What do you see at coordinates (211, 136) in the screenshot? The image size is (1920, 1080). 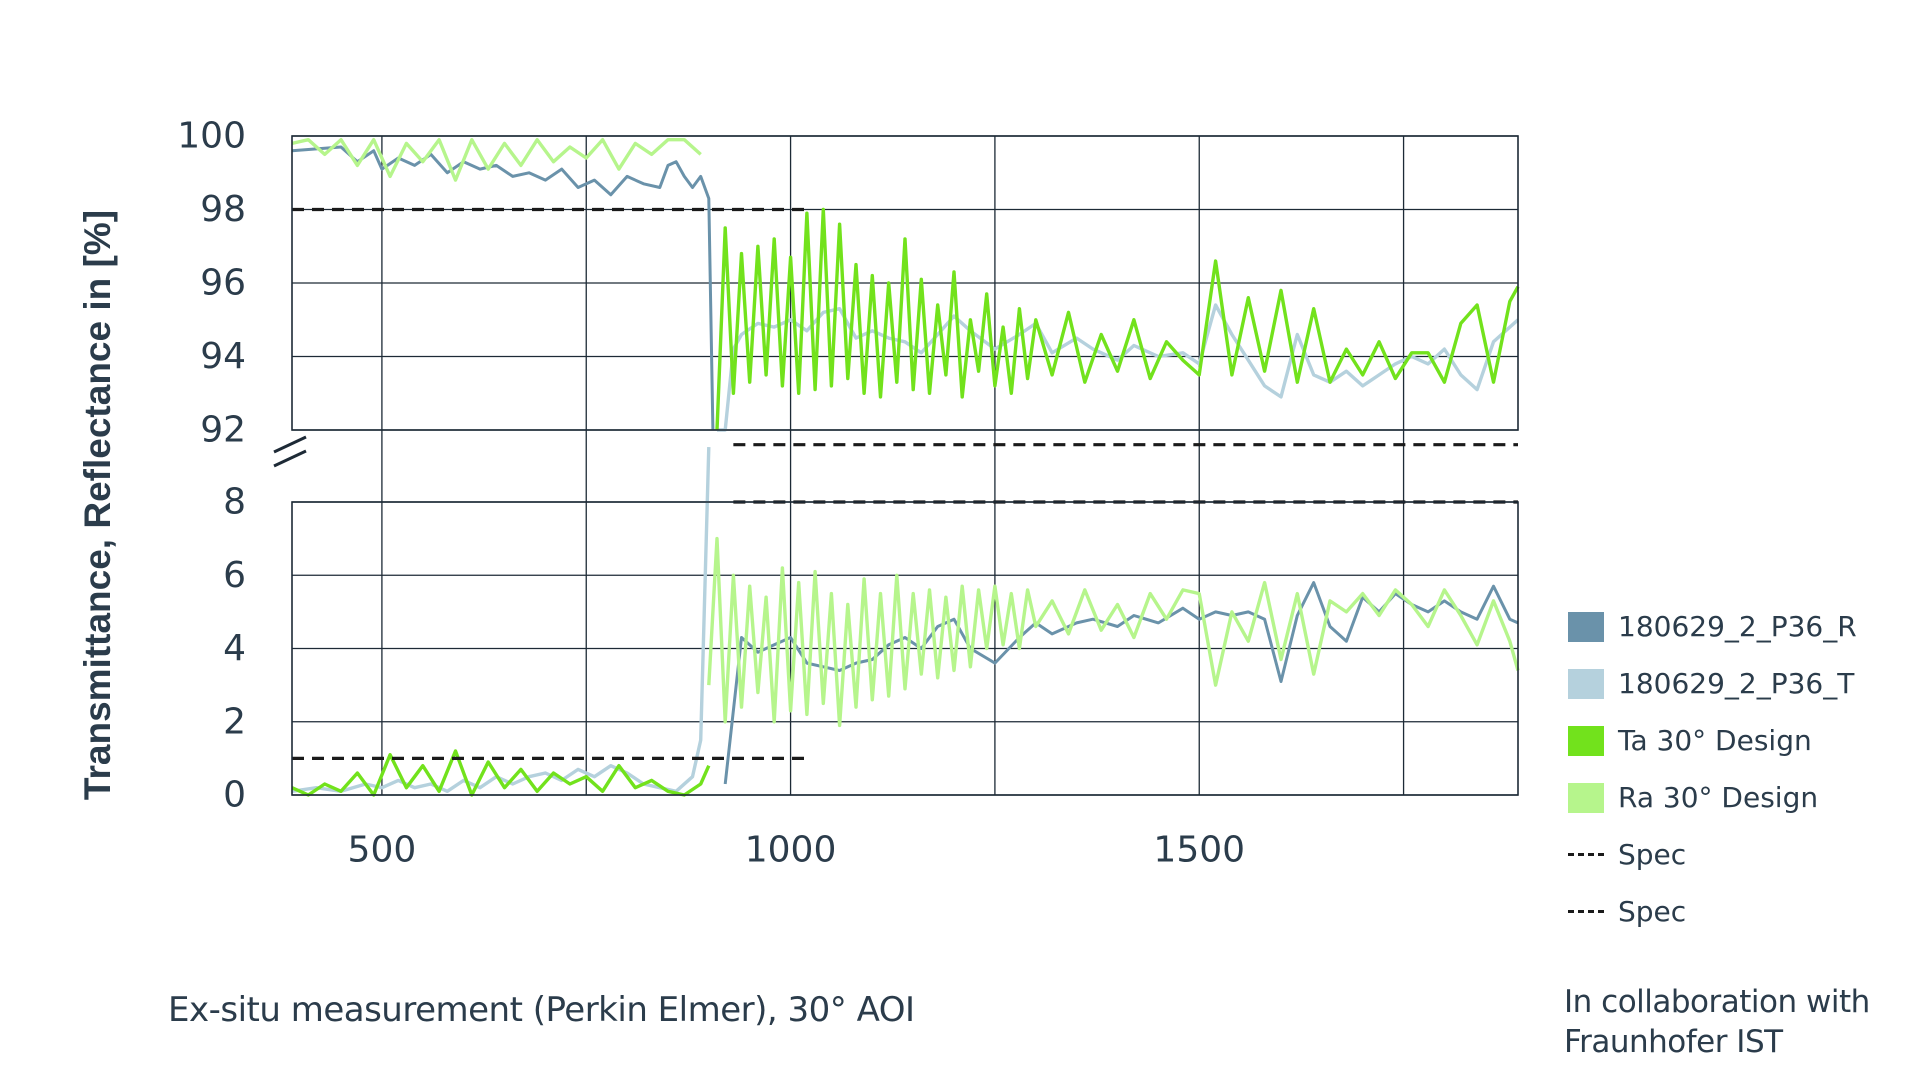 I see `tick-label: 100` at bounding box center [211, 136].